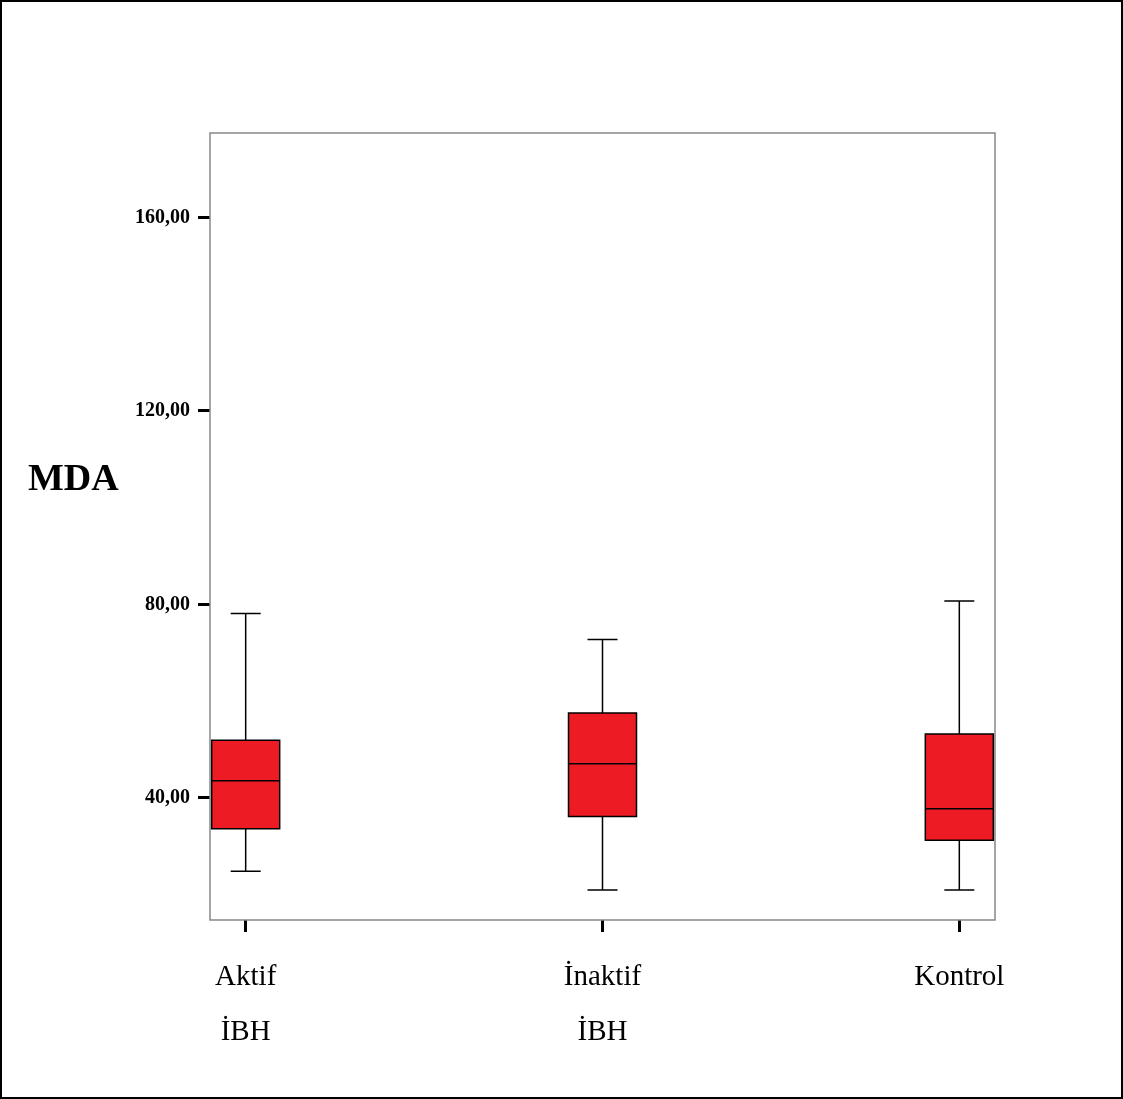 The image size is (1123, 1099). Describe the element at coordinates (602, 1003) in the screenshot. I see `x-tick-label: İnaktif İBH` at that location.